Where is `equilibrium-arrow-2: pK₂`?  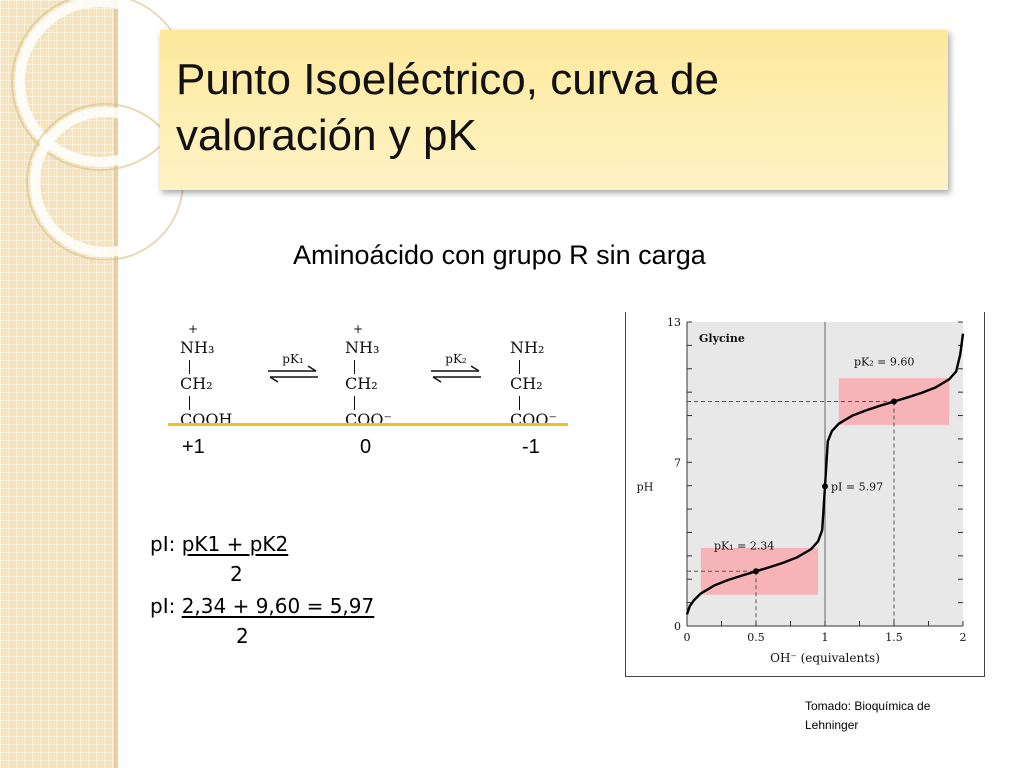 equilibrium-arrow-2: pK₂ is located at coordinates (456, 372).